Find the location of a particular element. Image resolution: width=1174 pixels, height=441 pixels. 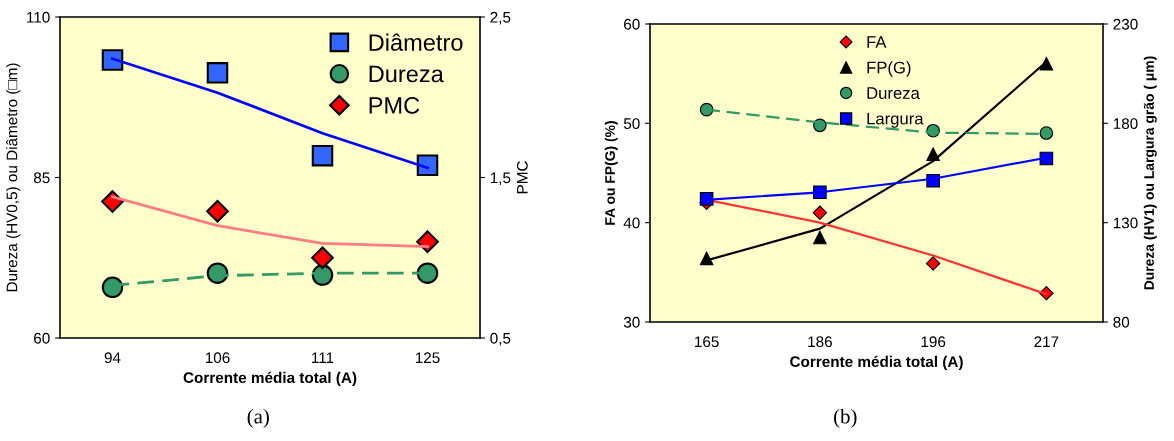

legend-label: Diâmetro is located at coordinates (416, 42).